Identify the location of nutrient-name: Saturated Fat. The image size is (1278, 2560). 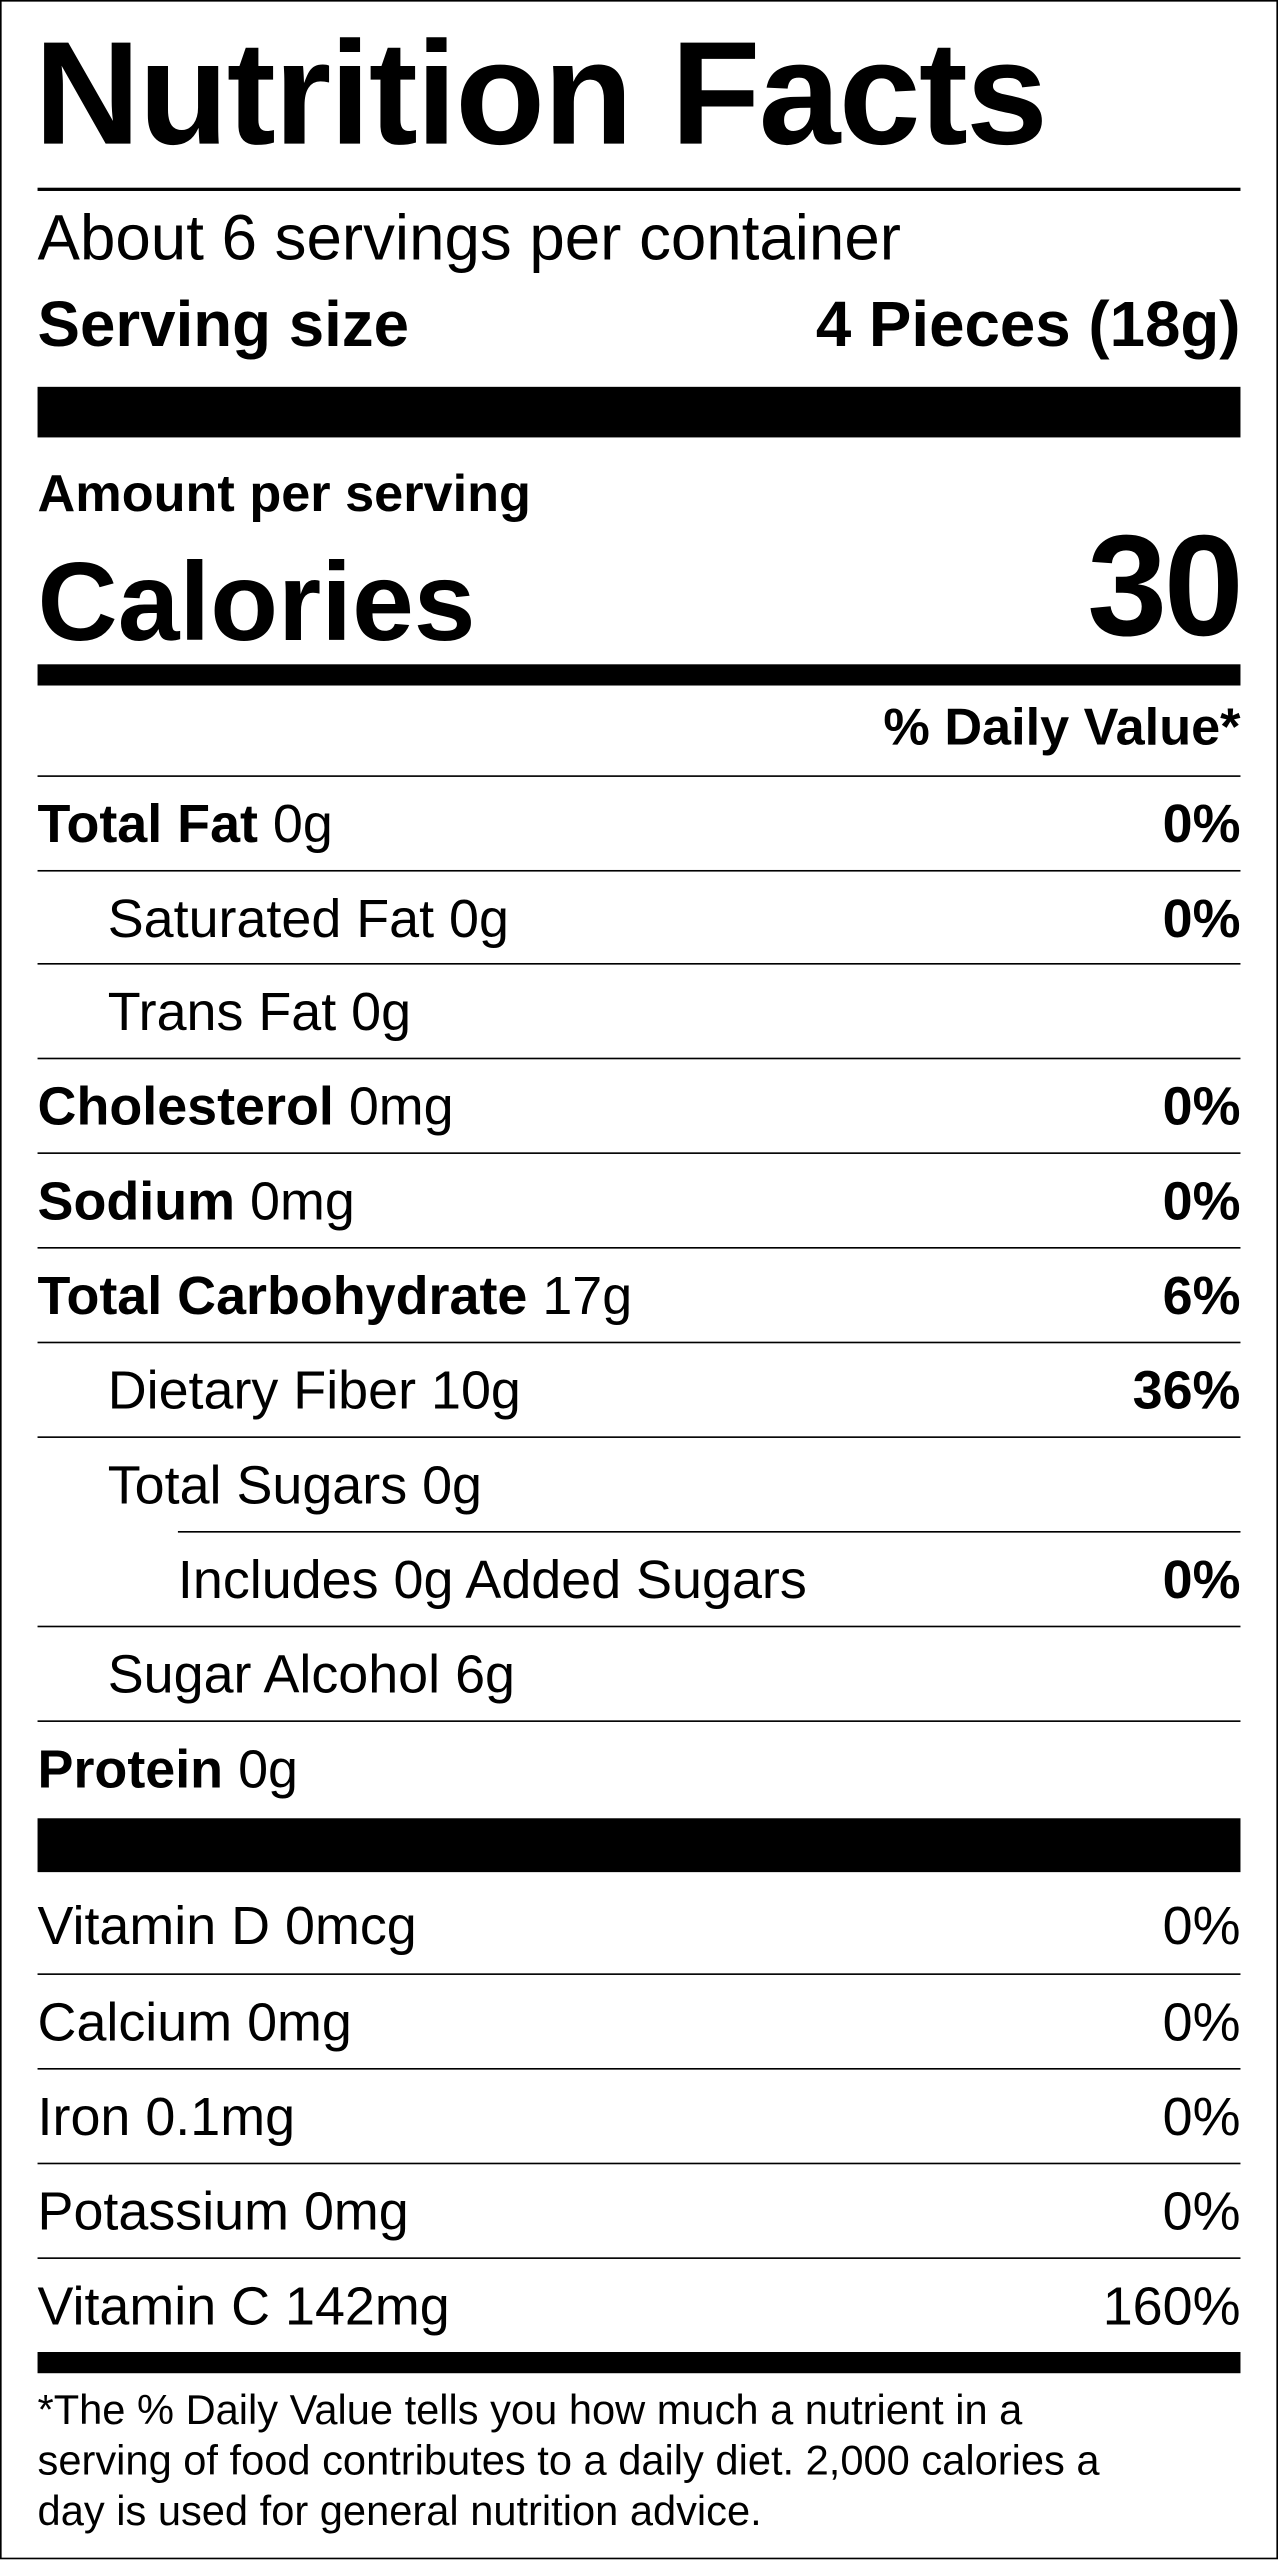
(271, 917).